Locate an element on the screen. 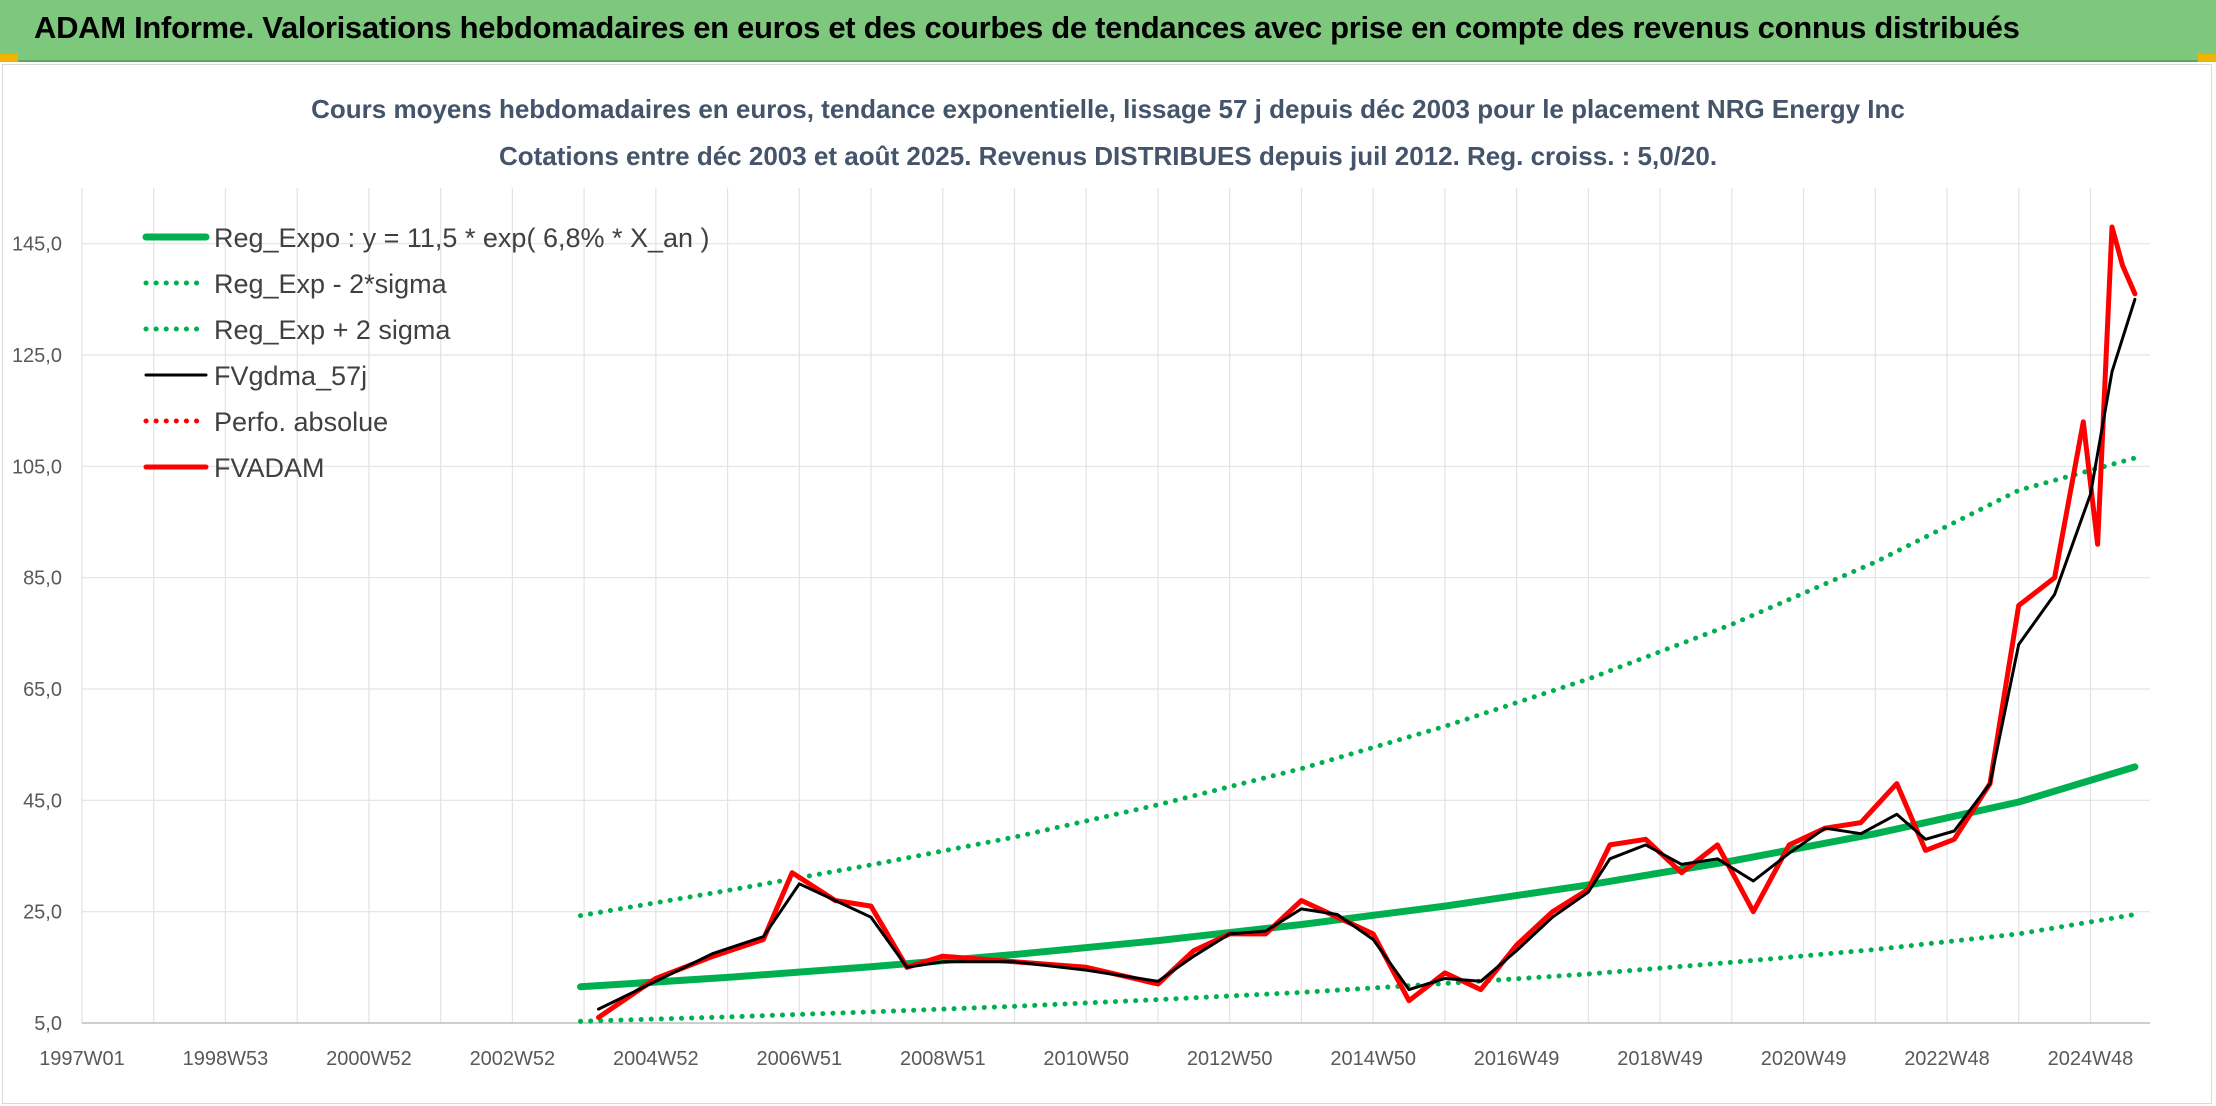  legend-label: FVADAM is located at coordinates (269, 468).